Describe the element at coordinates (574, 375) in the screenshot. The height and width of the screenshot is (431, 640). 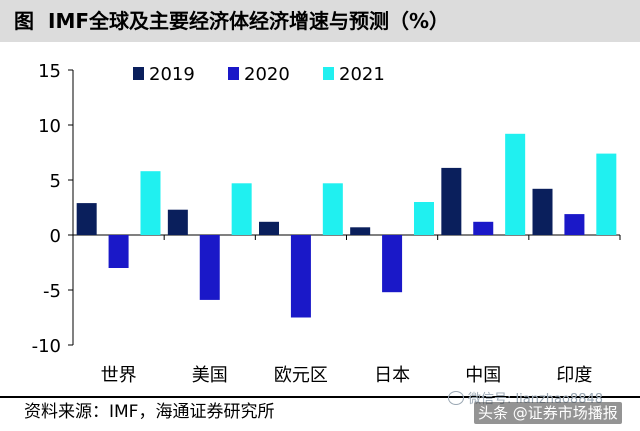
I see `x-category-label: 印度` at that location.